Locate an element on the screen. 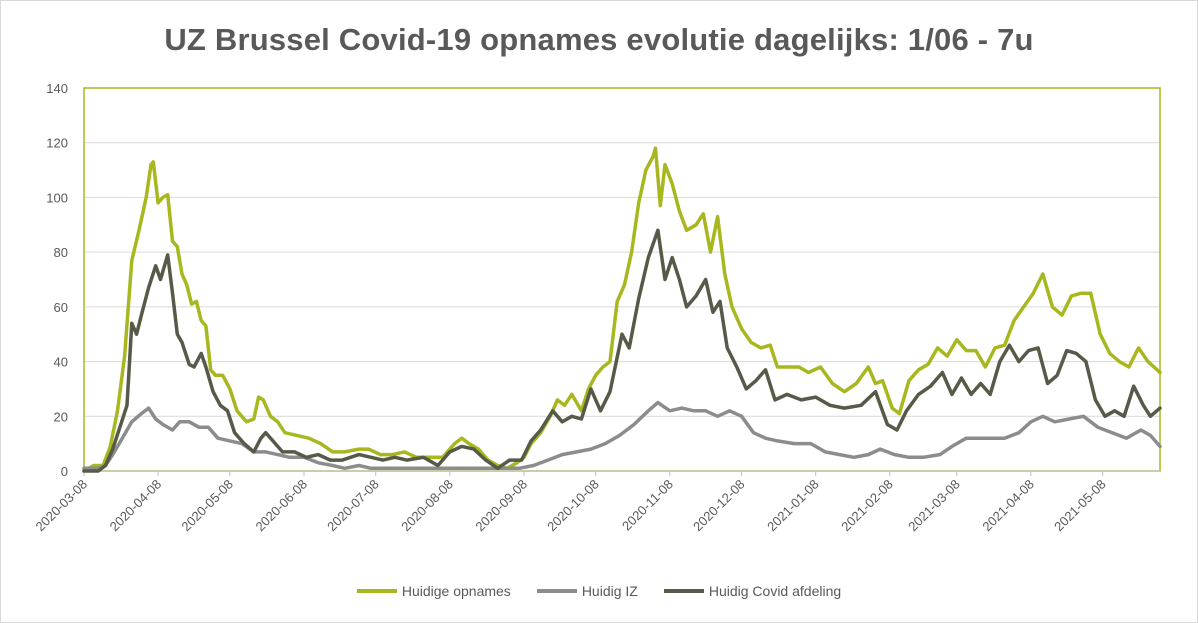 The width and height of the screenshot is (1198, 623). legend-label: Huidig IZ is located at coordinates (609, 591).